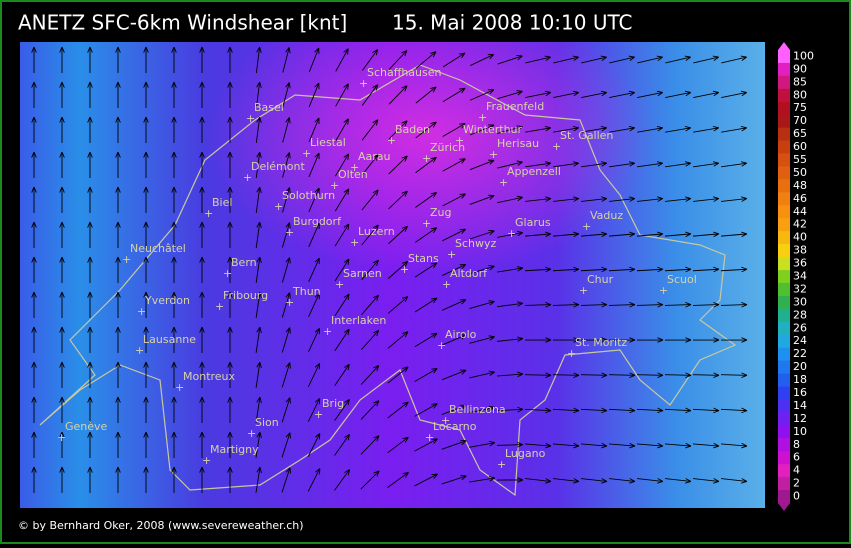 The height and width of the screenshot is (548, 851). What do you see at coordinates (278, 166) in the screenshot?
I see `place-label: Delémont` at bounding box center [278, 166].